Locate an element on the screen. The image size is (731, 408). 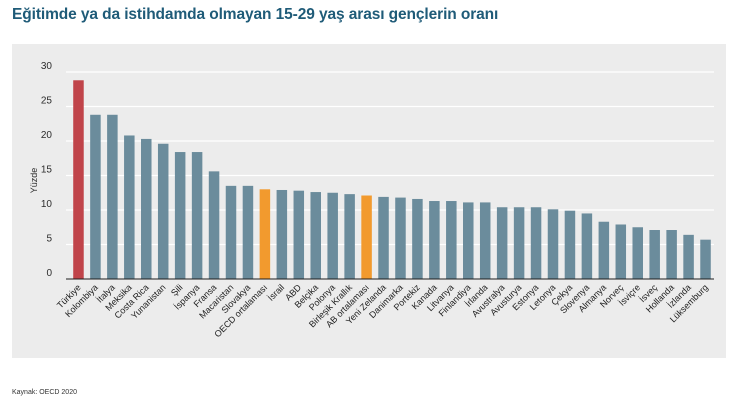
category-label: İsrail is located at coordinates (276, 292).